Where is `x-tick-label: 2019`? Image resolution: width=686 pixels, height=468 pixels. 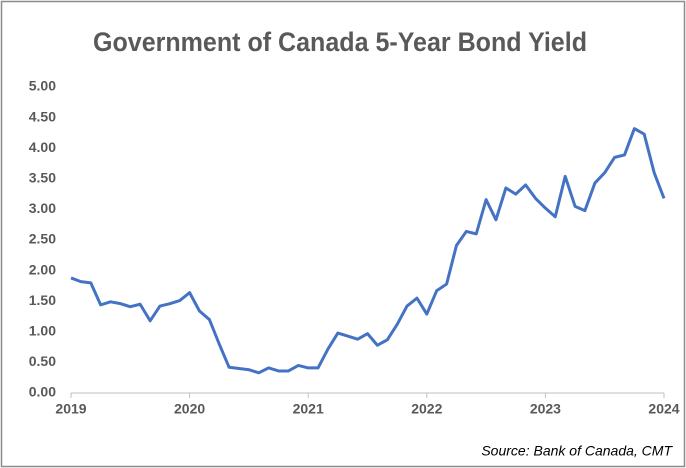 x-tick-label: 2019 is located at coordinates (70, 409).